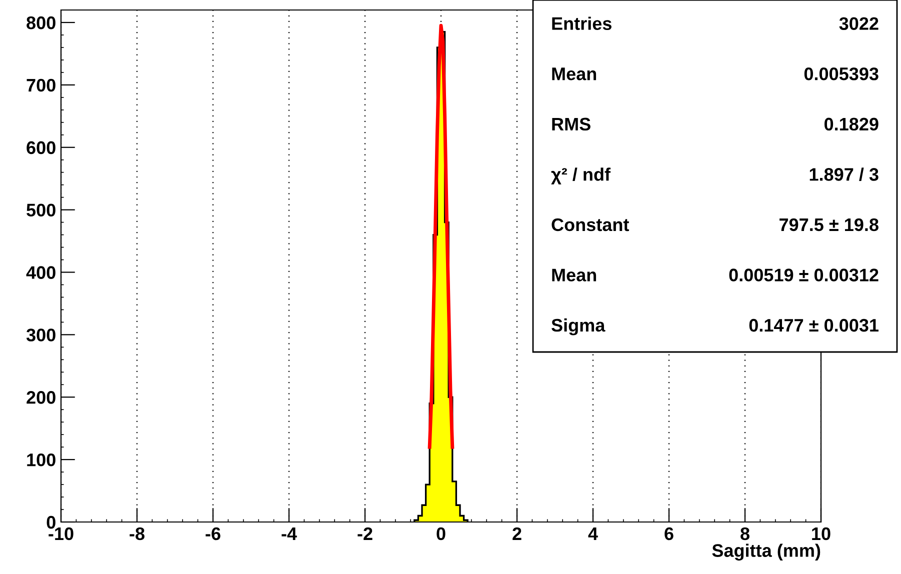 This screenshot has width=901, height=574. Describe the element at coordinates (803, 275) in the screenshot. I see `annotation: 0.00519 ± 0.00312` at that location.